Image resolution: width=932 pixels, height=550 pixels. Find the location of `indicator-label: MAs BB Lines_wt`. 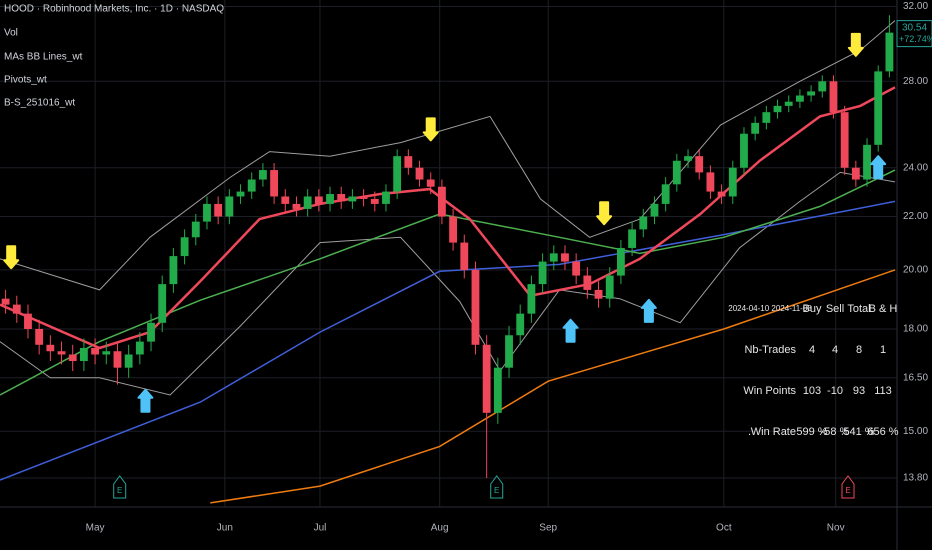

indicator-label: MAs BB Lines_wt is located at coordinates (43, 57).